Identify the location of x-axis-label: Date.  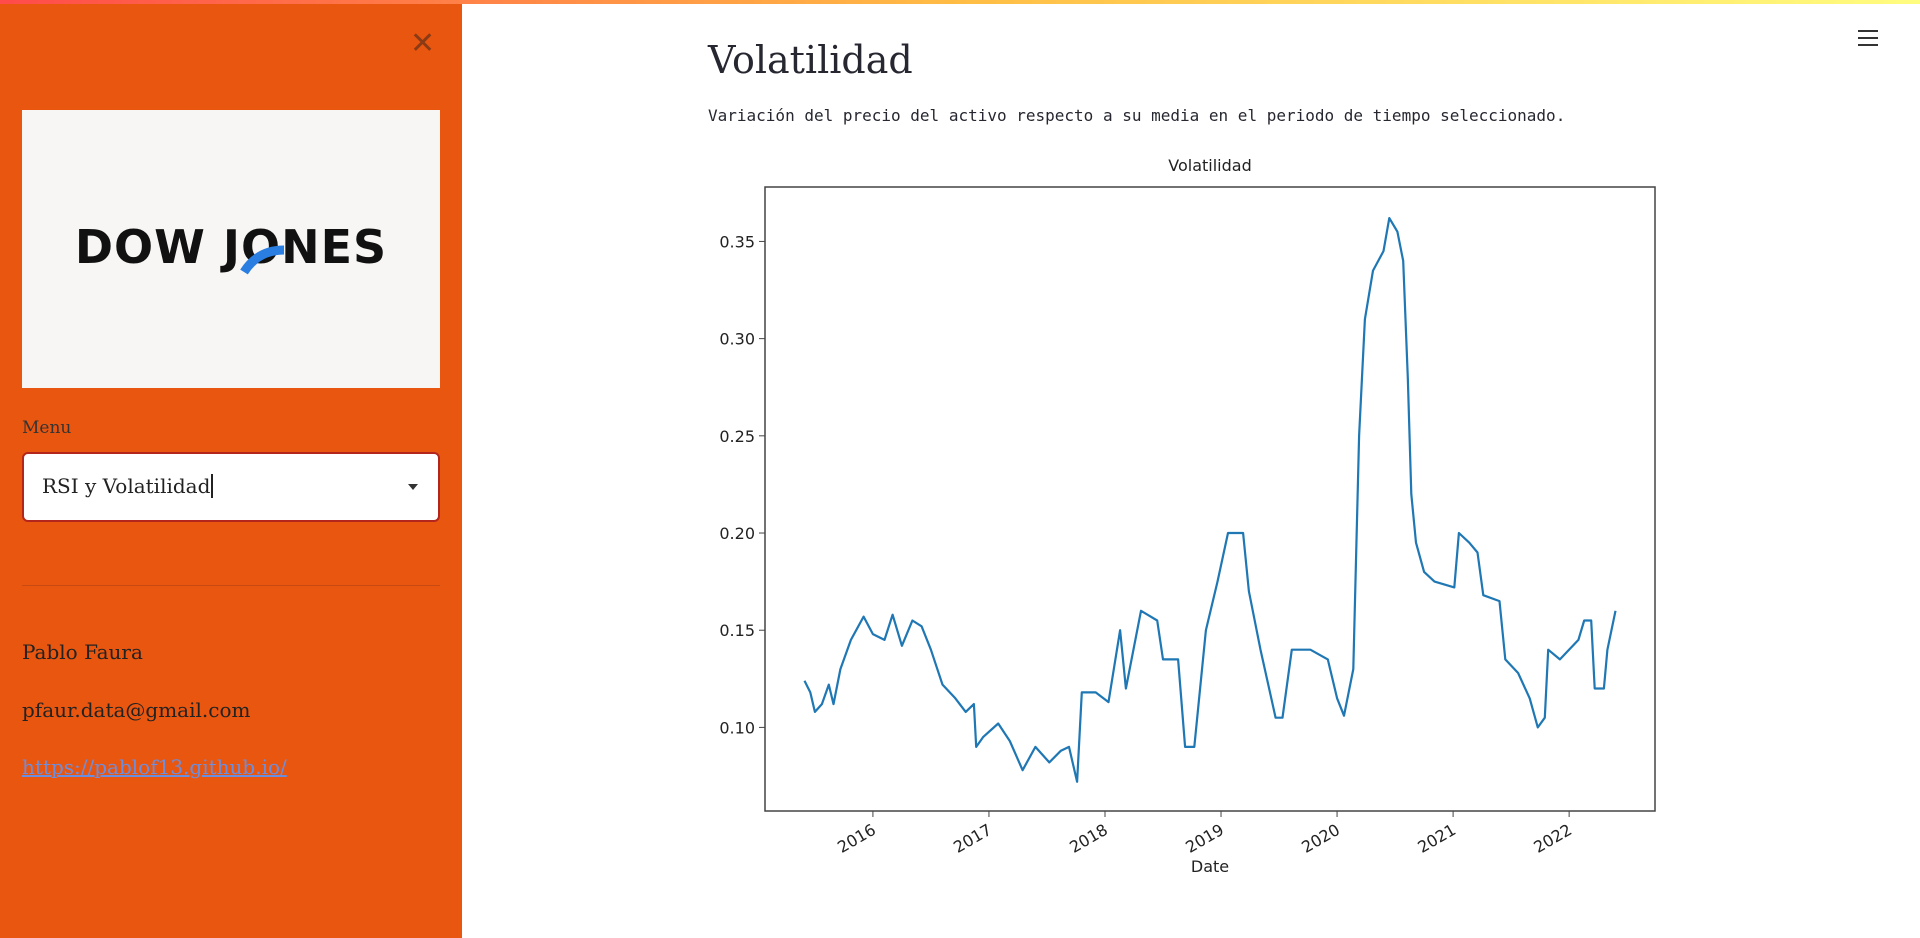
(1210, 866).